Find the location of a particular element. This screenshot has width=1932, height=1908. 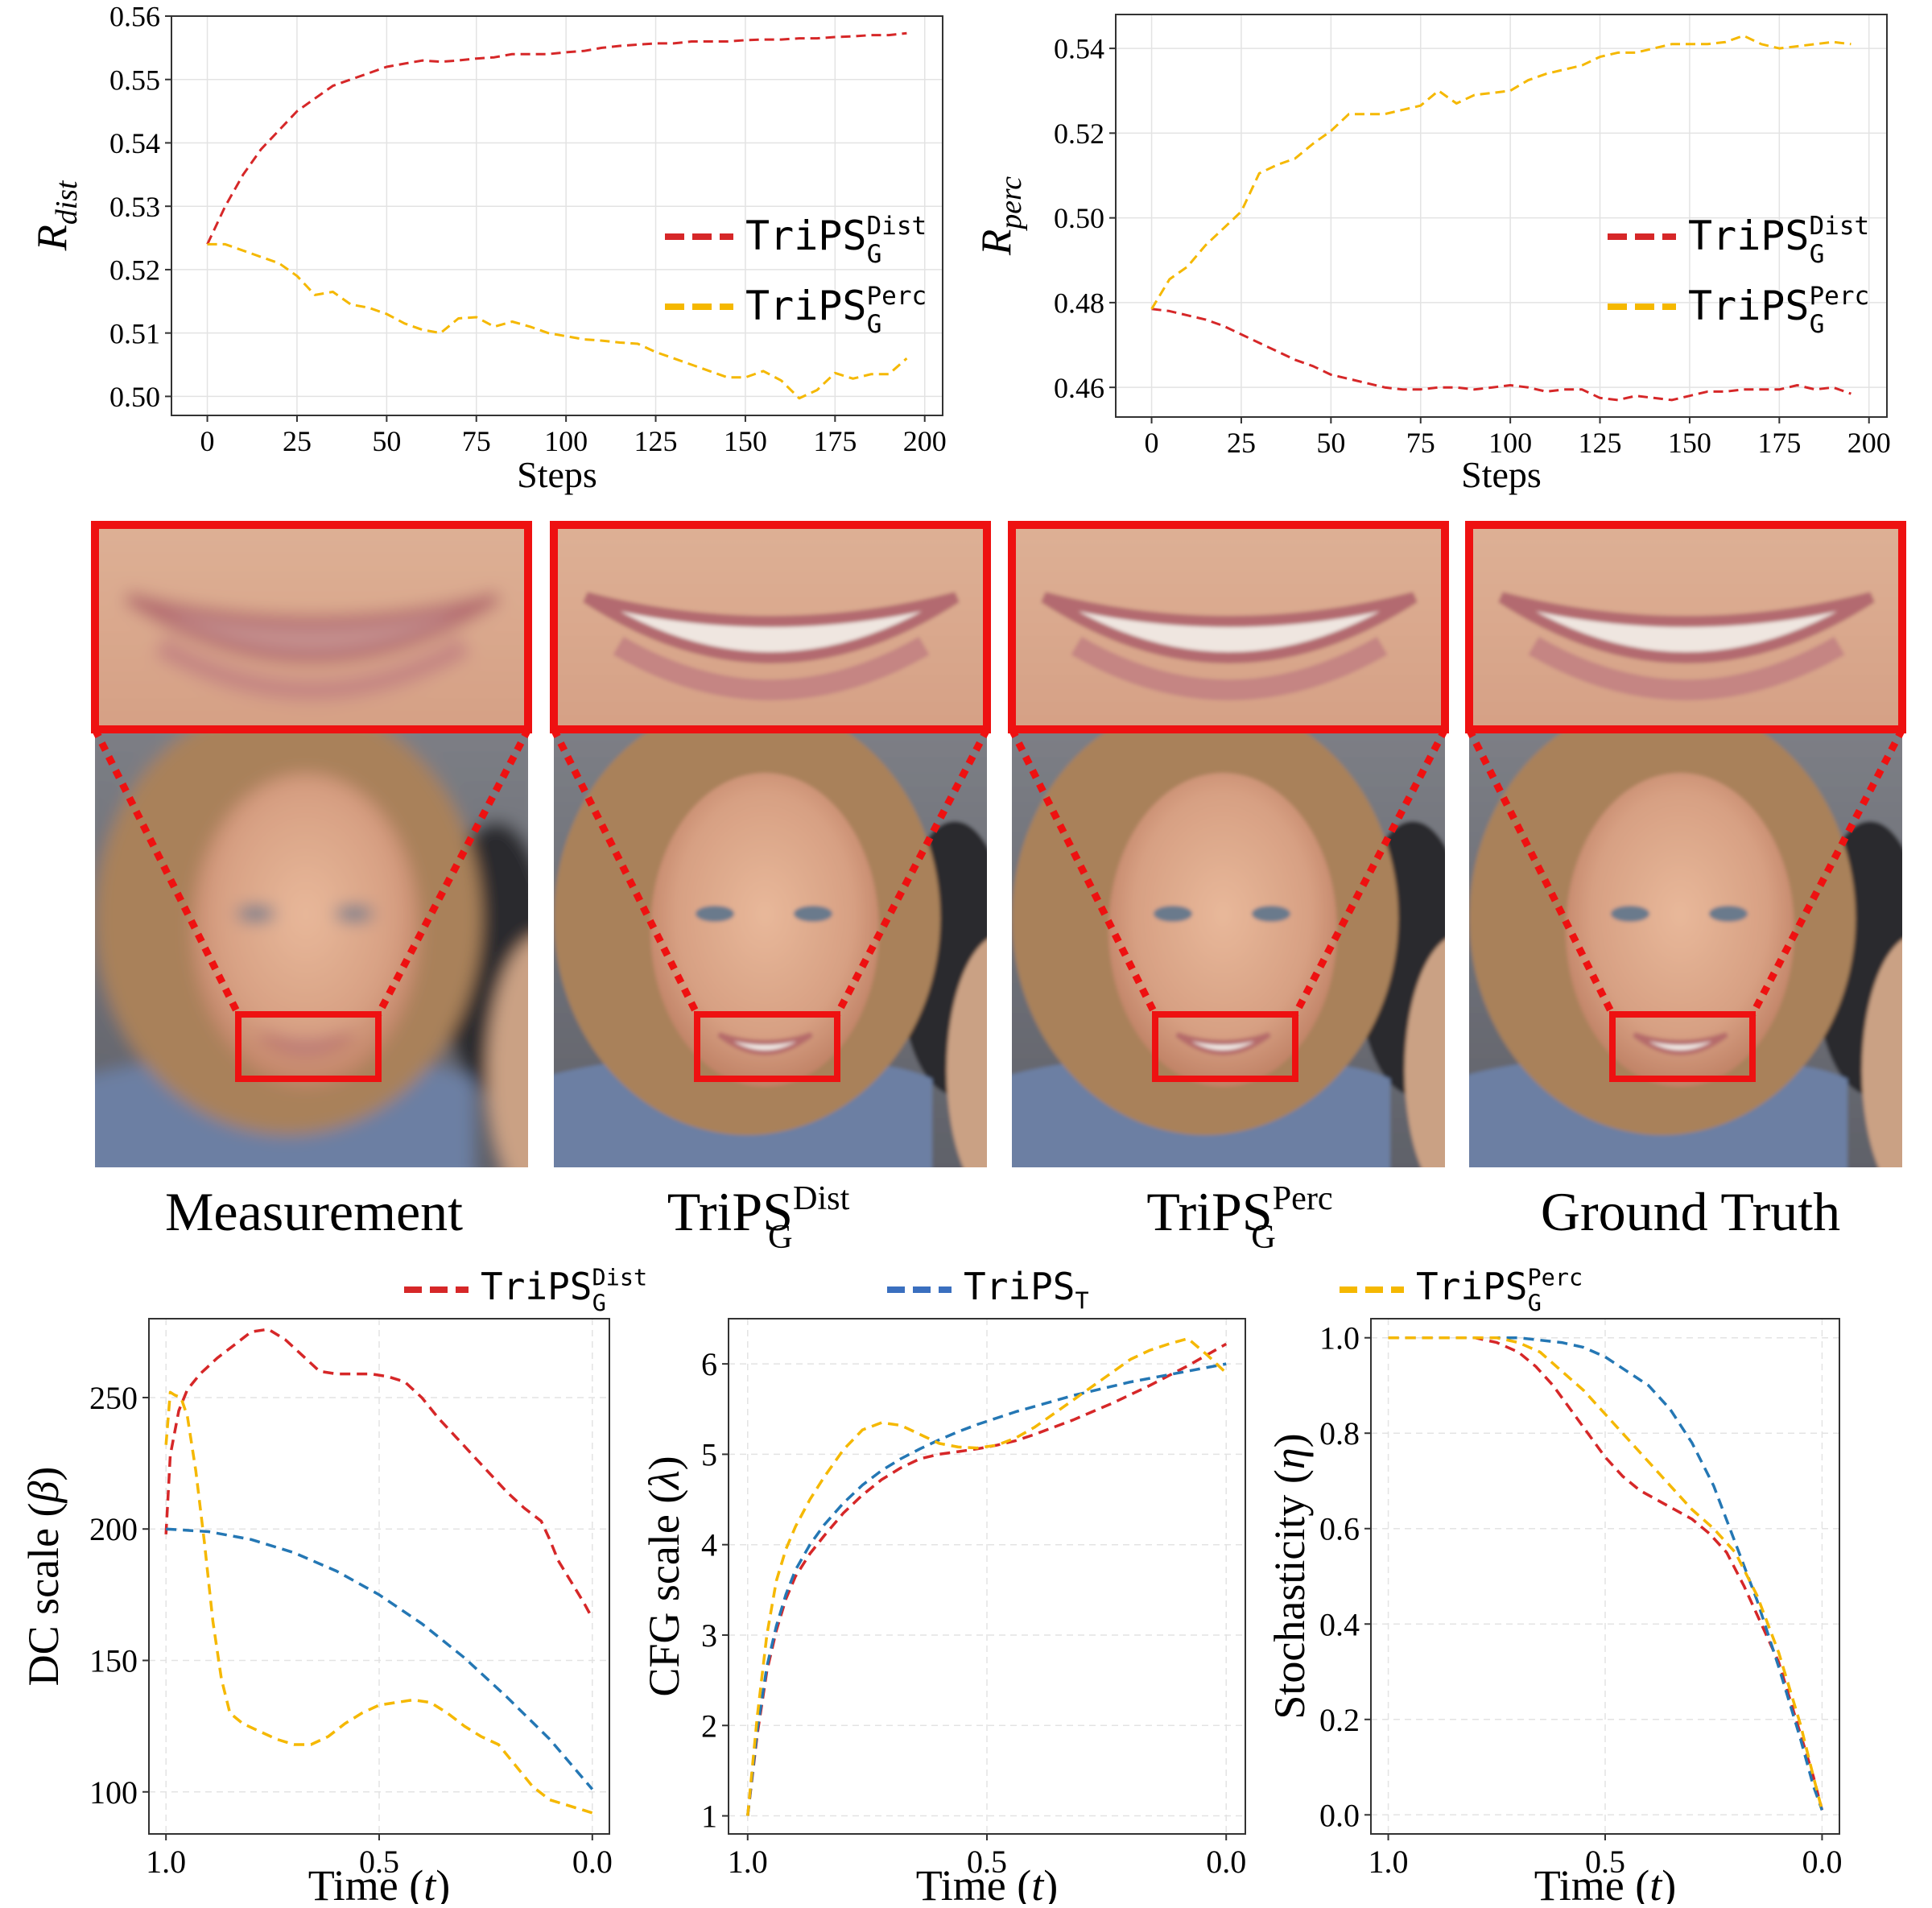

y-axis-label-text: DC scale ( is located at coordinates (43, 1594).